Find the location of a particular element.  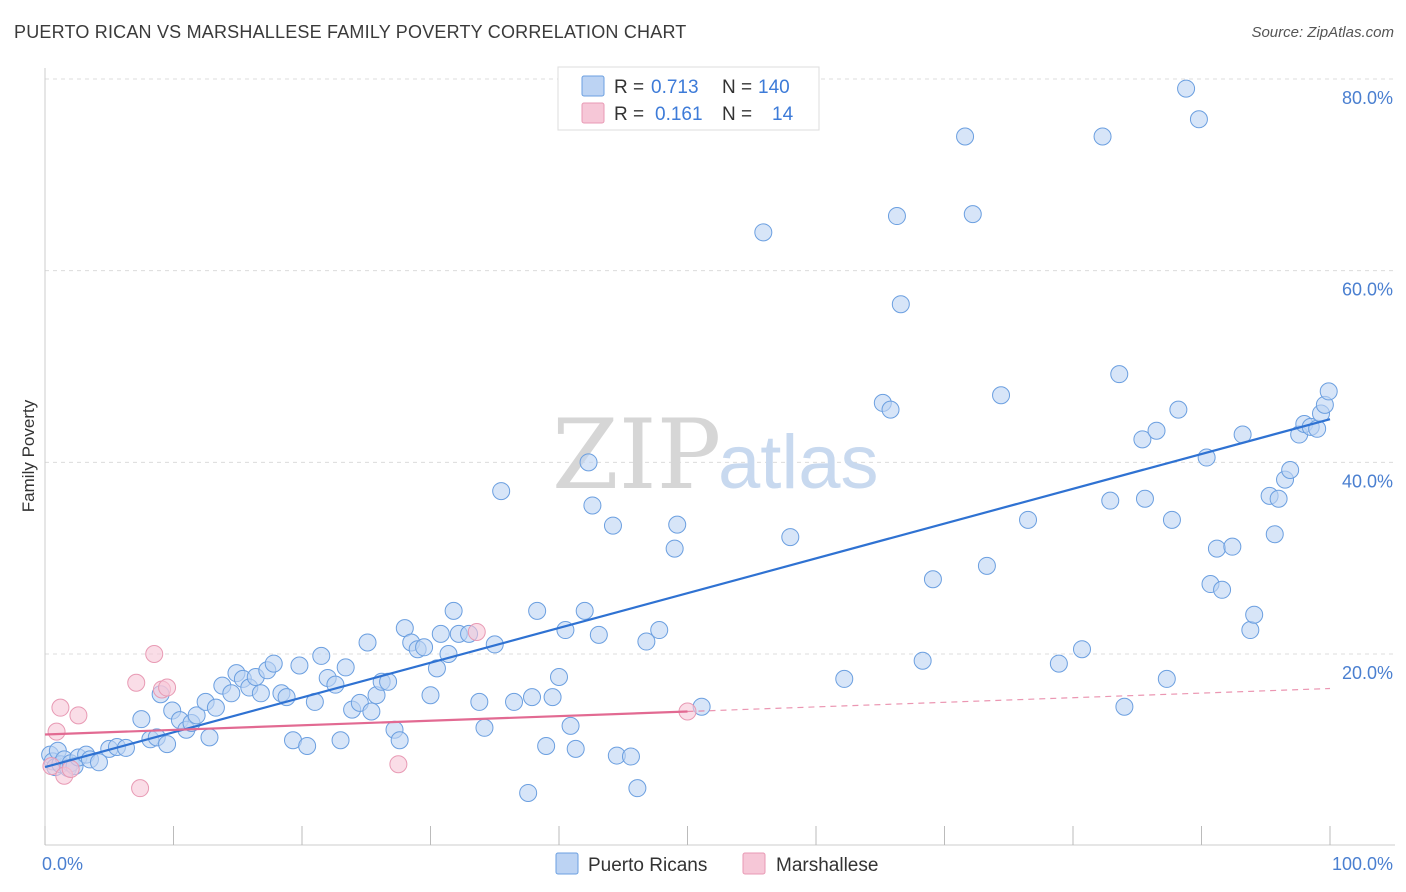

legend-swatch-puerto-ricans is located at coordinates (593, 86).